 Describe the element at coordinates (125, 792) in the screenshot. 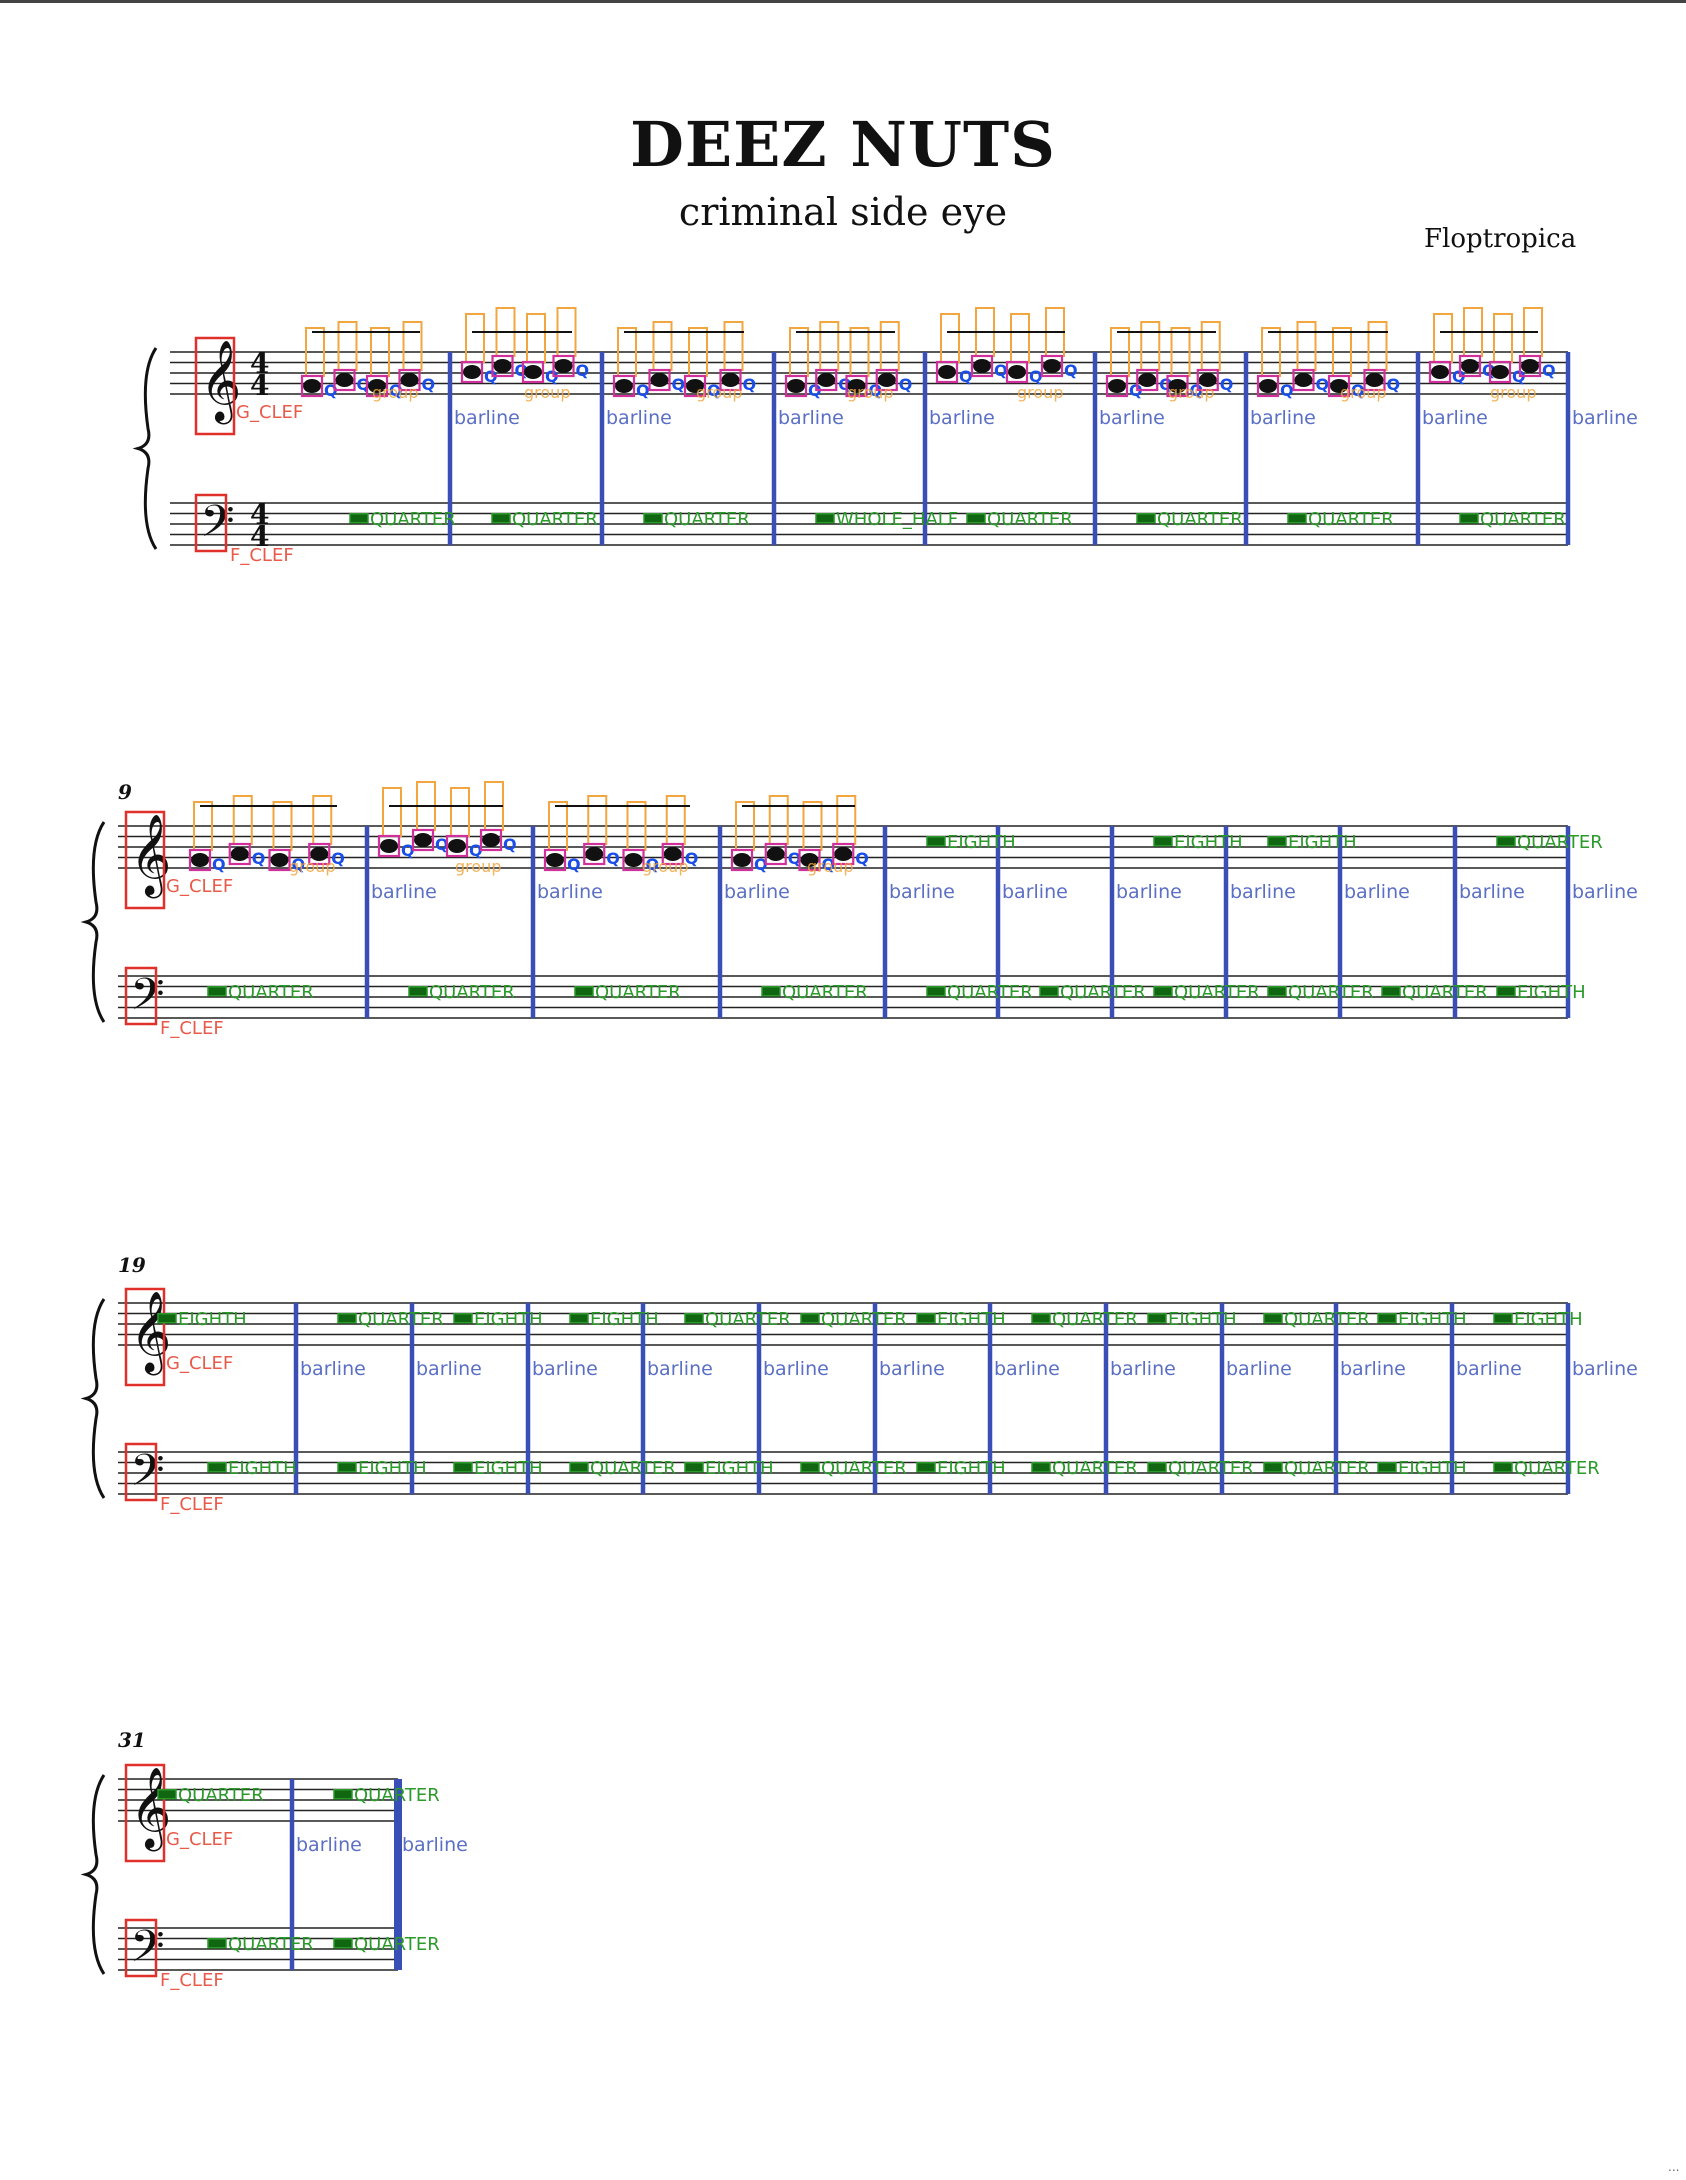

I see `measure-number: 9` at that location.